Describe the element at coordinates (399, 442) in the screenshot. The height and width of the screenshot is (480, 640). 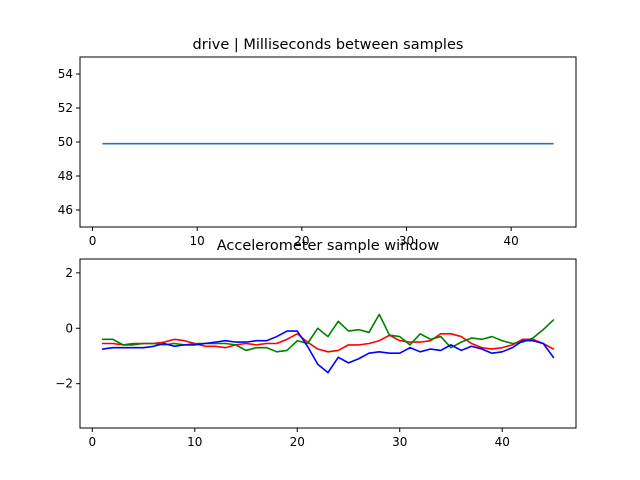
I see `chart-2-x-tick-label: 30` at that location.